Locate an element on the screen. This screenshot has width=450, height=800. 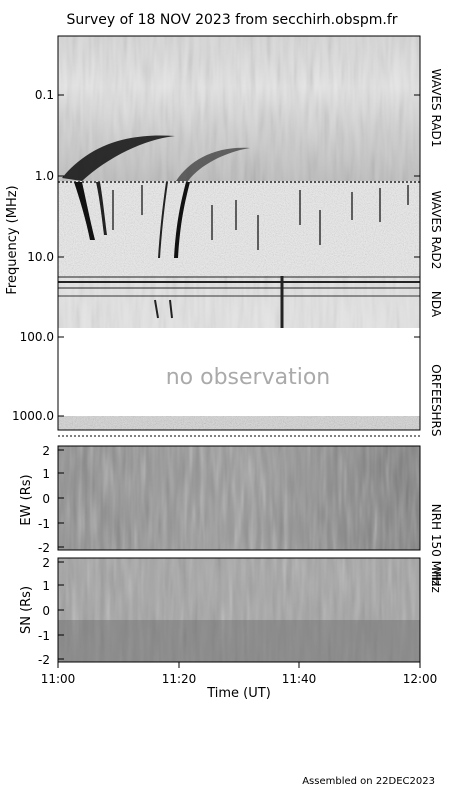
instrument-label-hrs: HRS is located at coordinates (436, 424).